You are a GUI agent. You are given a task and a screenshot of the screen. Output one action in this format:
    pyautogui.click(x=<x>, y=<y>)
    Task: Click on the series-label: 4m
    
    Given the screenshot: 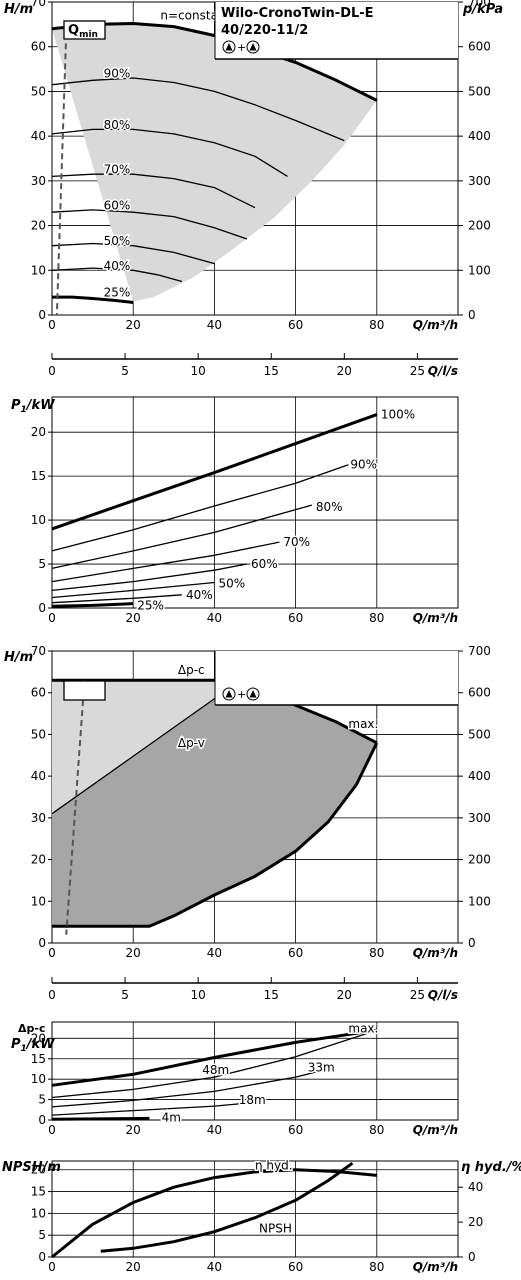 What is the action you would take?
    pyautogui.click(x=171, y=1118)
    